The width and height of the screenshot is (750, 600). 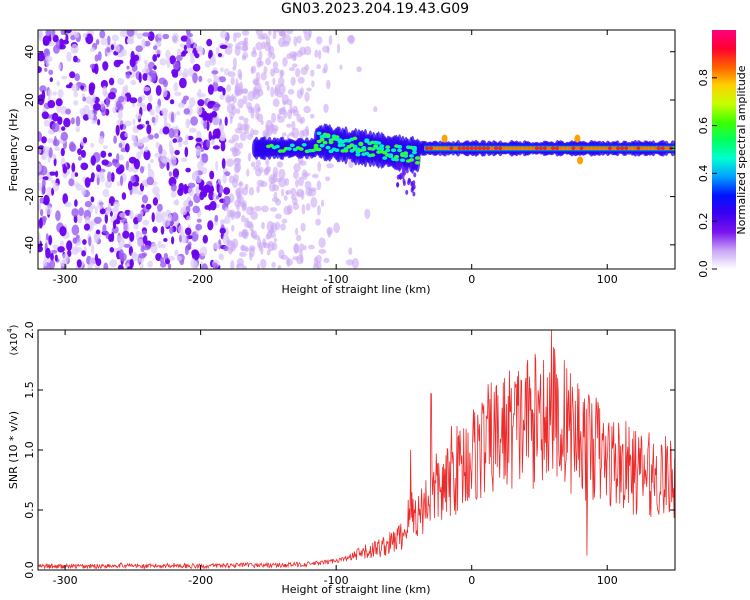 What do you see at coordinates (703, 126) in the screenshot?
I see `colorbar-tick-label: 0.6` at bounding box center [703, 126].